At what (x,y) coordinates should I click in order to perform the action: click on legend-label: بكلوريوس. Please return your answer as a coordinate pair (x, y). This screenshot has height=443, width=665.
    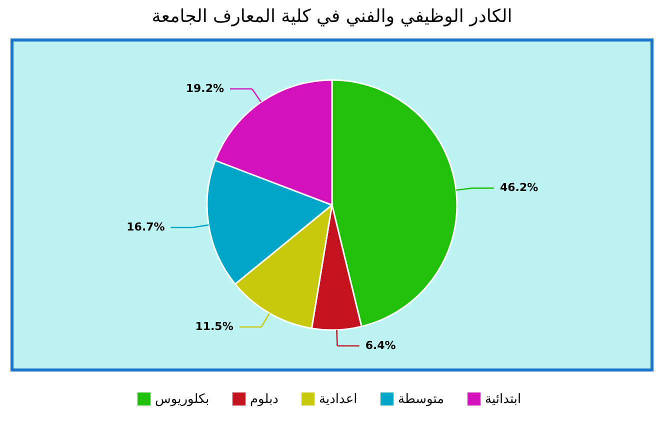
    Looking at the image, I should click on (182, 399).